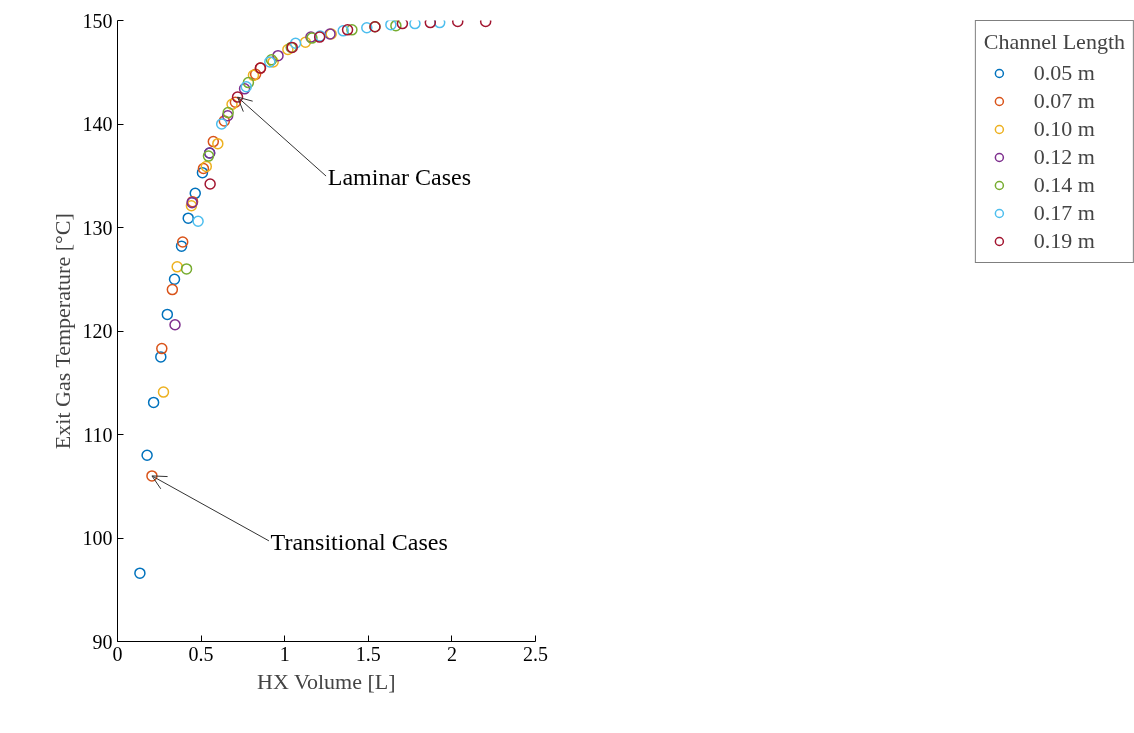 This screenshot has width=1134, height=733. What do you see at coordinates (1064, 157) in the screenshot?
I see `legend-label: 0.12 m` at bounding box center [1064, 157].